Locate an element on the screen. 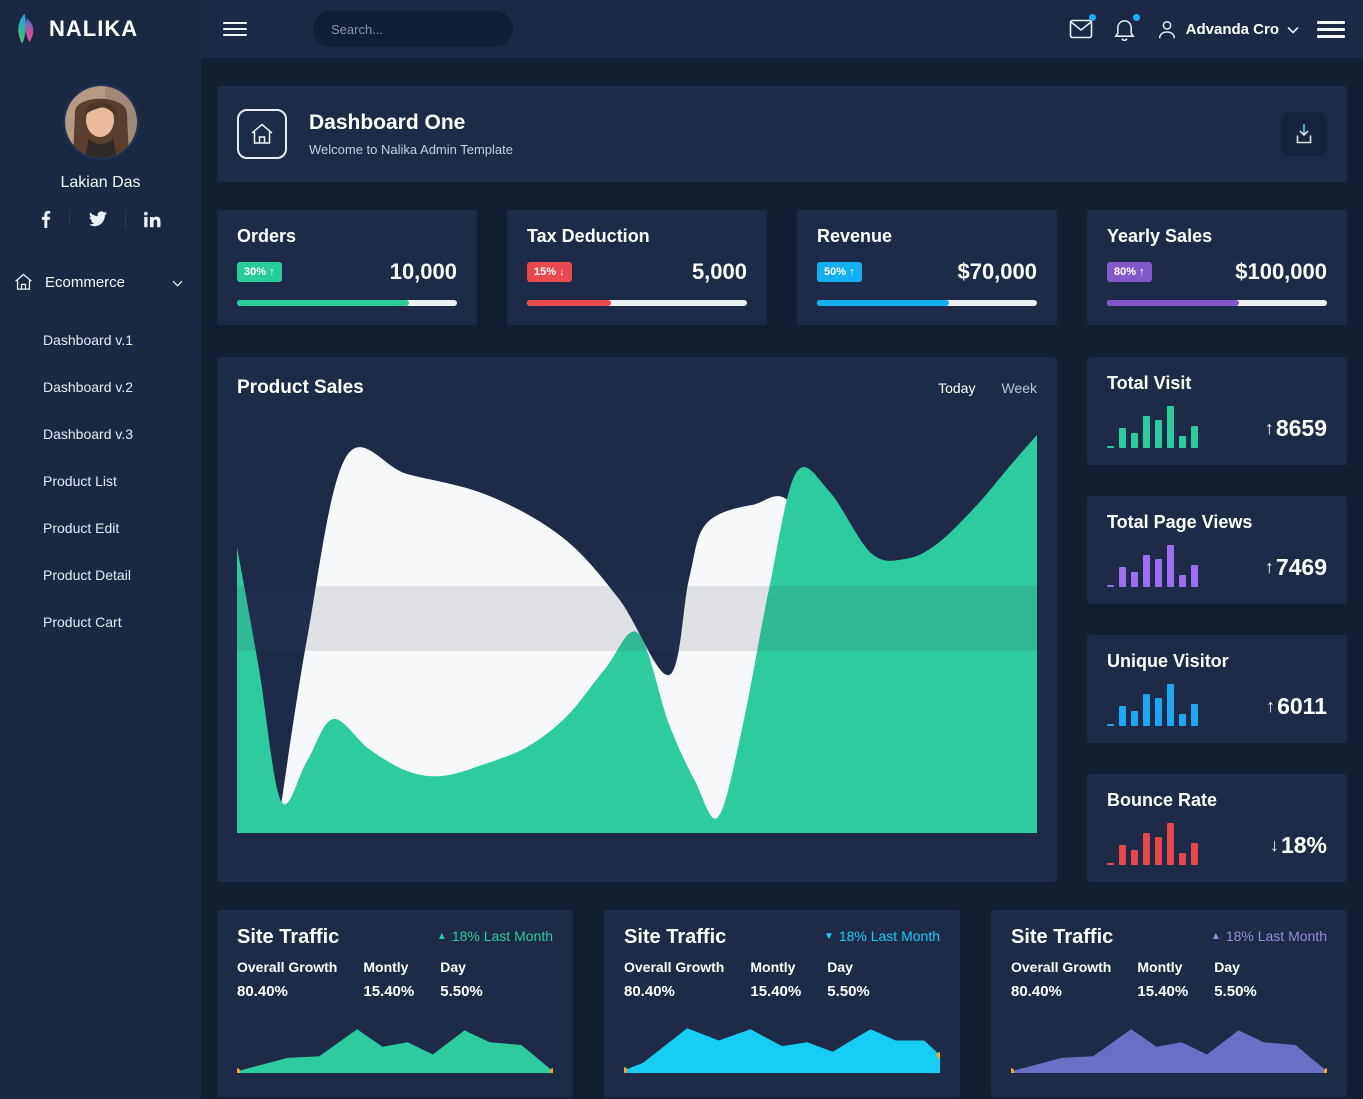  search-input is located at coordinates (419, 29).